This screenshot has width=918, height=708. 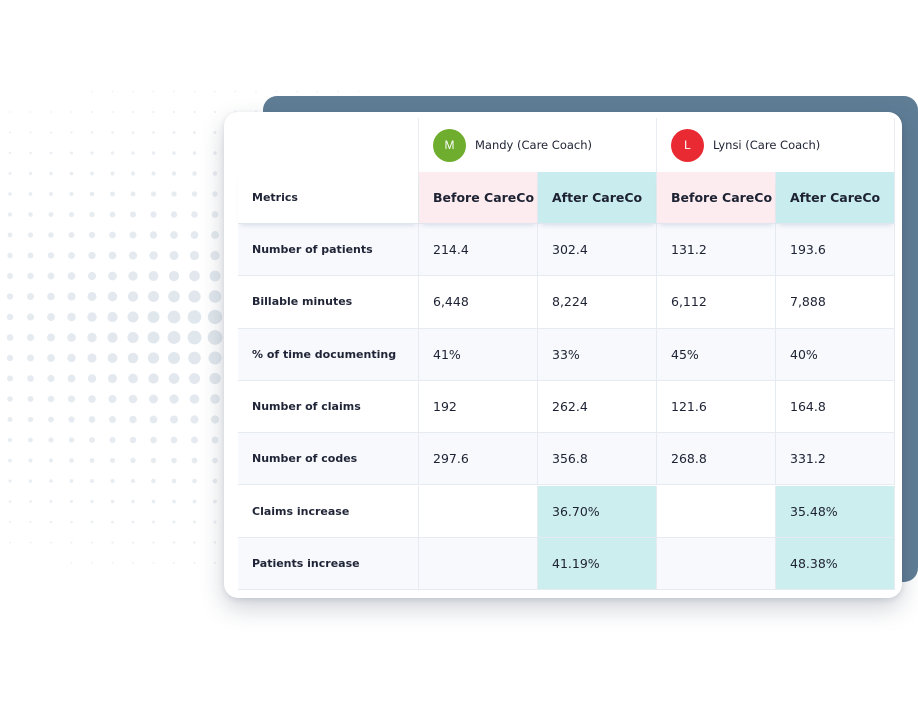 What do you see at coordinates (449, 145) in the screenshot?
I see `avatar-mandy: M` at bounding box center [449, 145].